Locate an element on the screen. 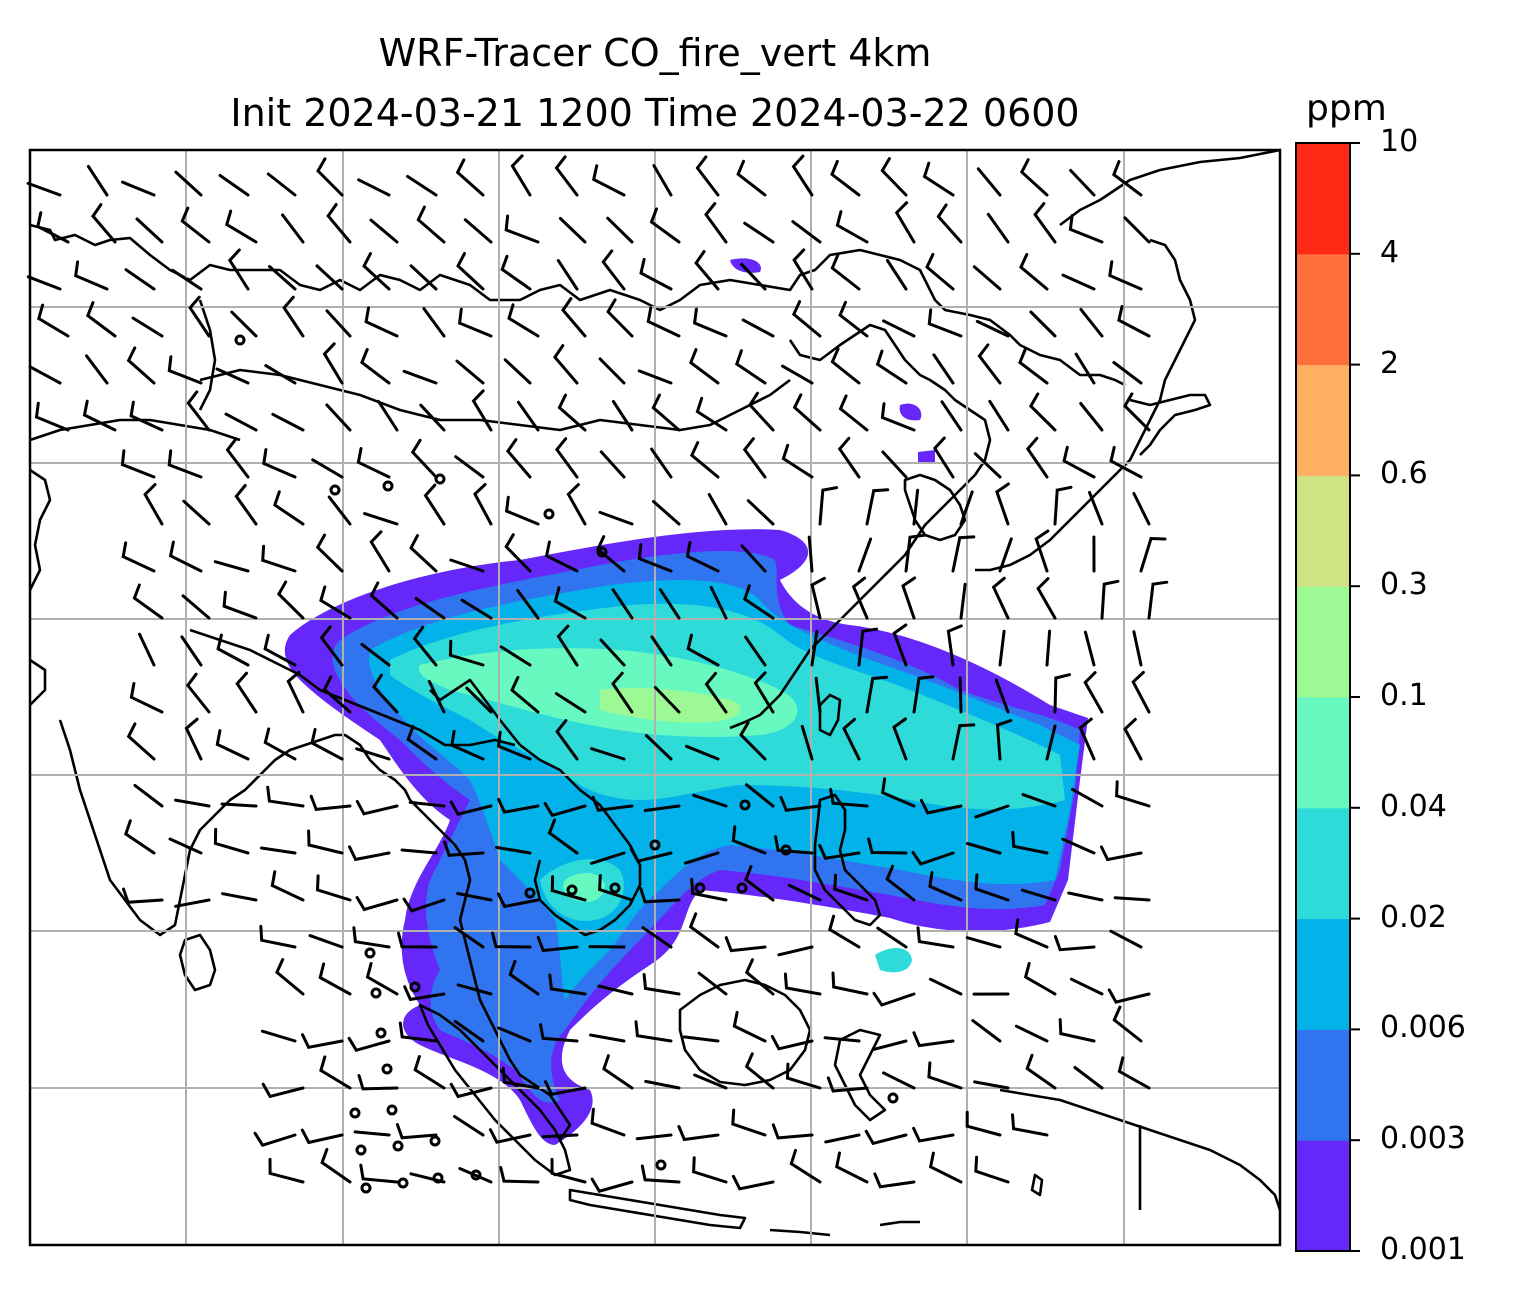 The image size is (1528, 1306). colorbar-tick-label: 10 is located at coordinates (1399, 141).